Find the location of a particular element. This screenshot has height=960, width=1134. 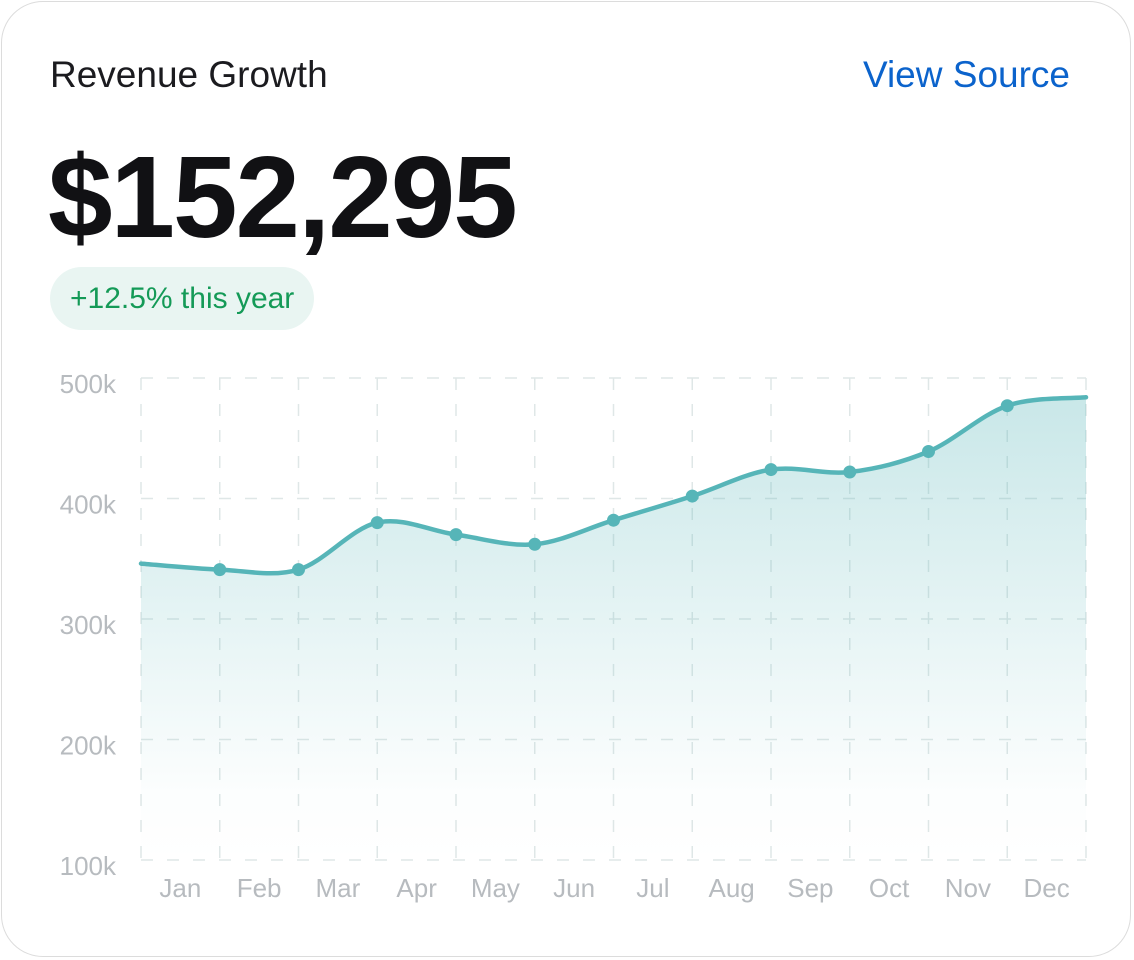

amount: $152,295 is located at coordinates (283, 197).